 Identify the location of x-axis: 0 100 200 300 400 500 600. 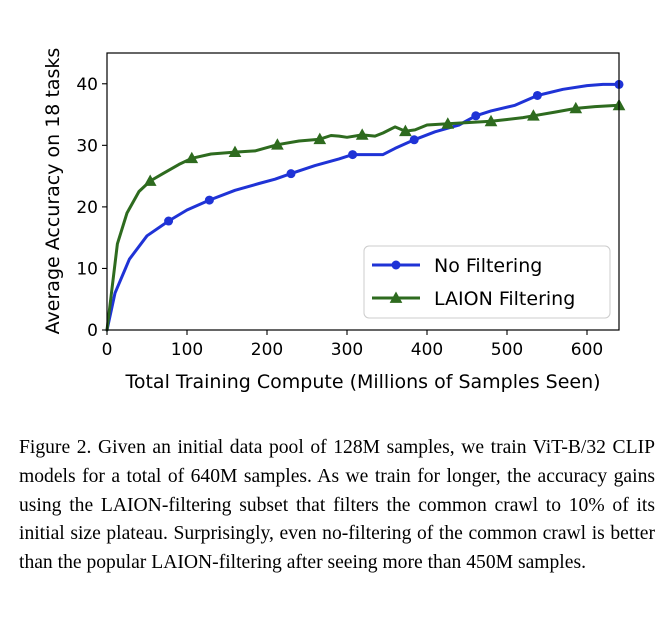
(352, 345).